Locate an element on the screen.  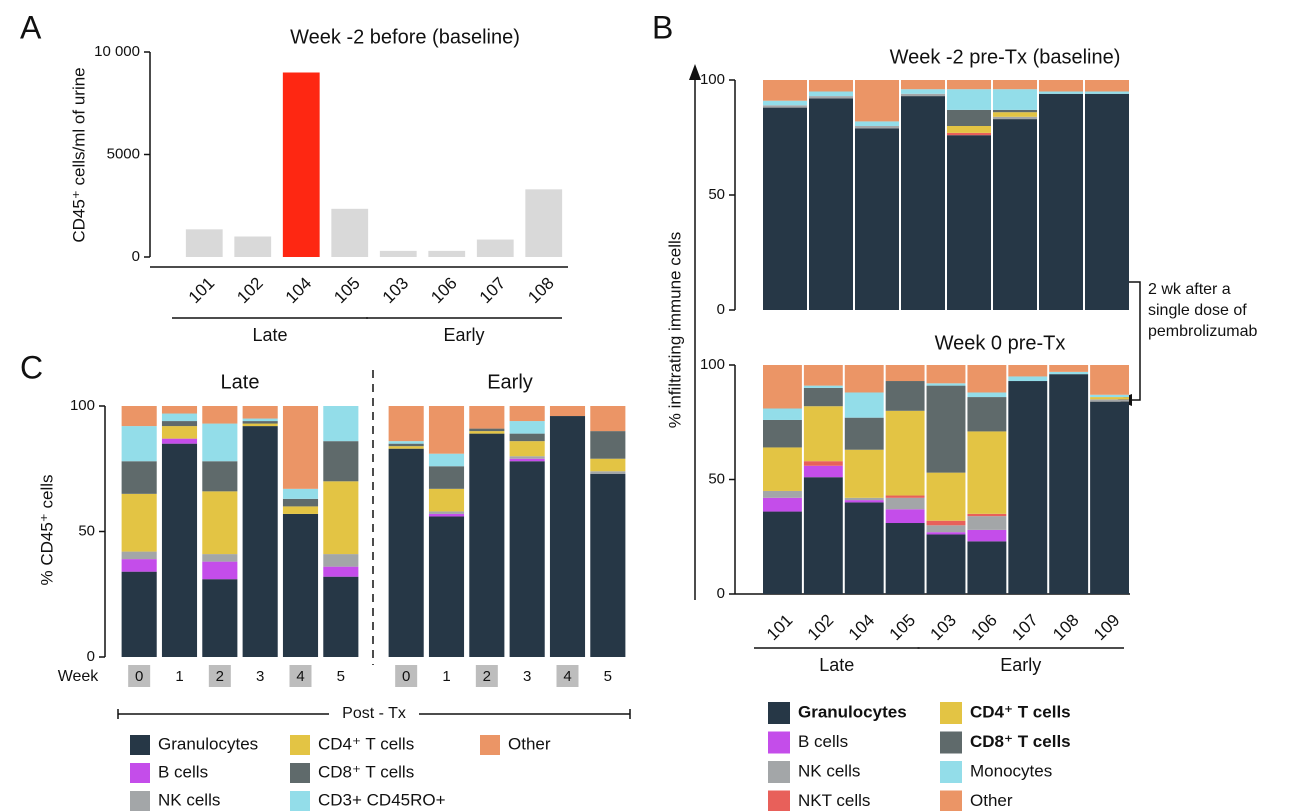
chart-title: Late is located at coordinates (240, 382).